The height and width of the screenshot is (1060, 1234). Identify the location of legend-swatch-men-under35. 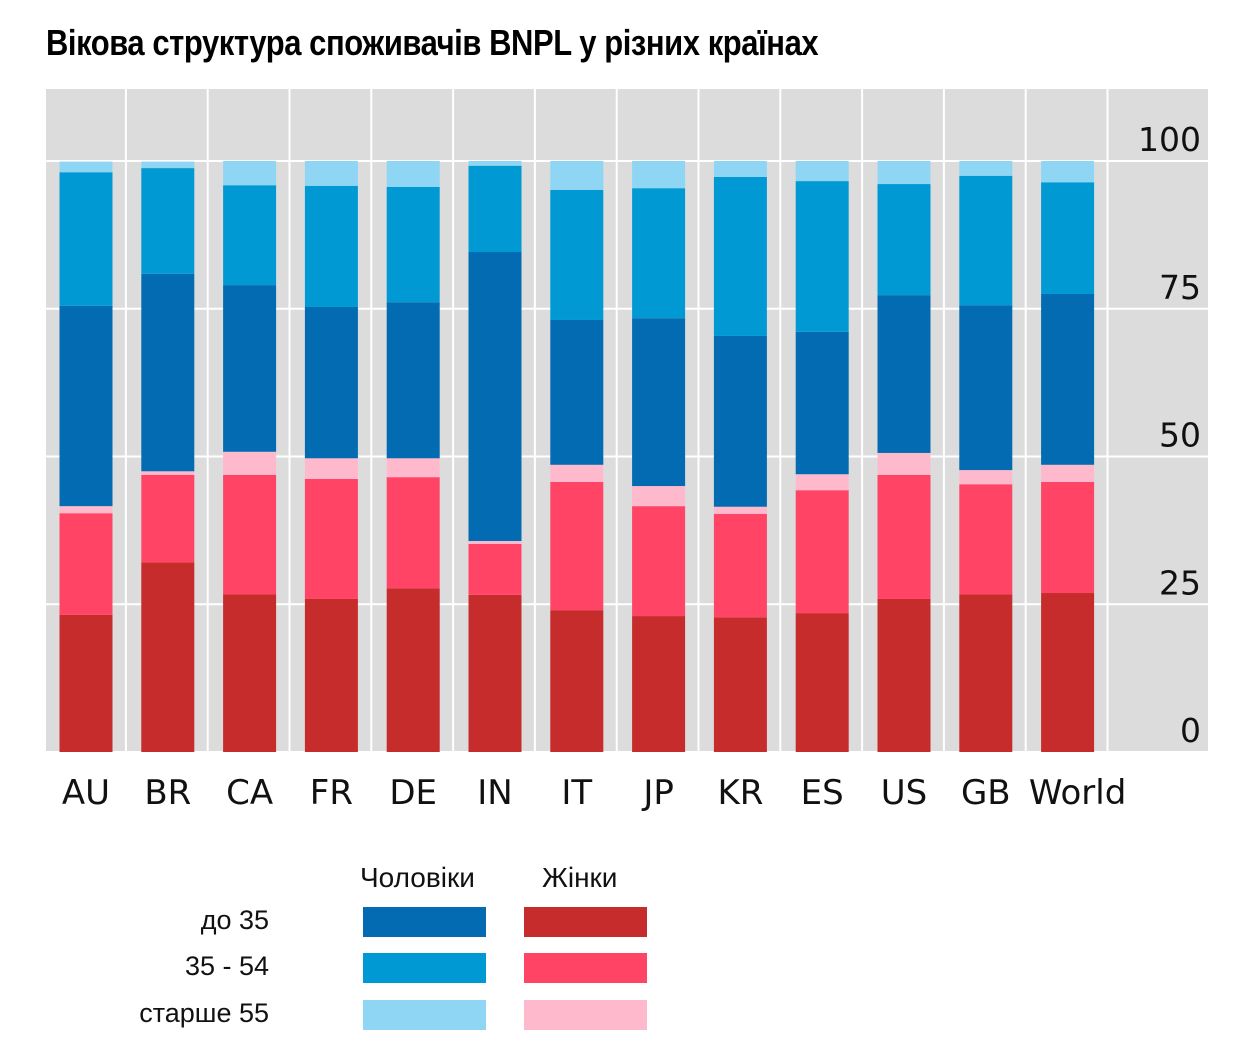
(424, 922).